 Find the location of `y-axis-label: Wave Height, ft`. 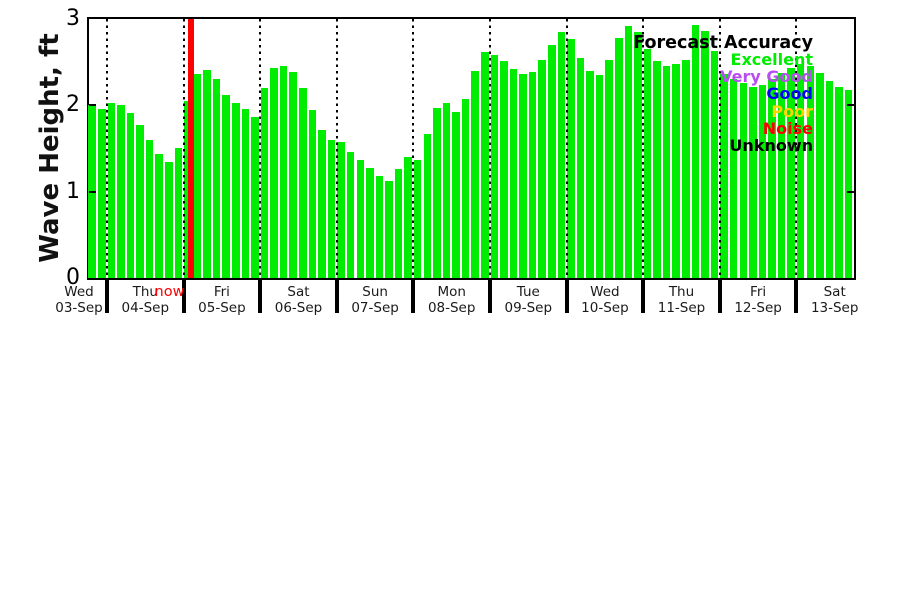

y-axis-label: Wave Height, ft is located at coordinates (50, 148).